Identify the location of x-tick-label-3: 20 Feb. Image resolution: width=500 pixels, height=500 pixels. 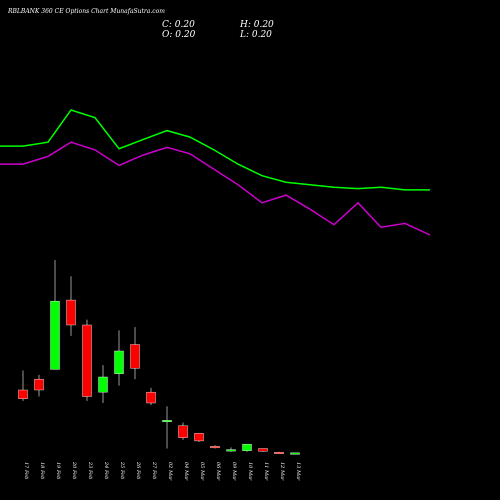
(74, 470).